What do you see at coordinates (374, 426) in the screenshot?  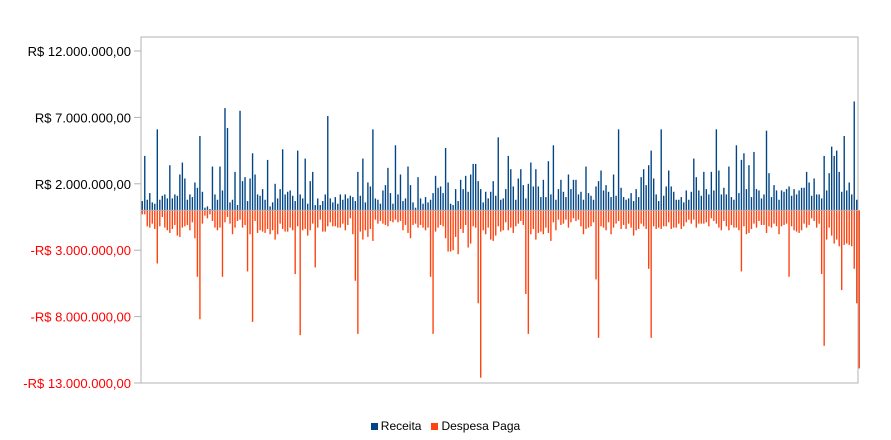 I see `legend-swatch-receita` at bounding box center [374, 426].